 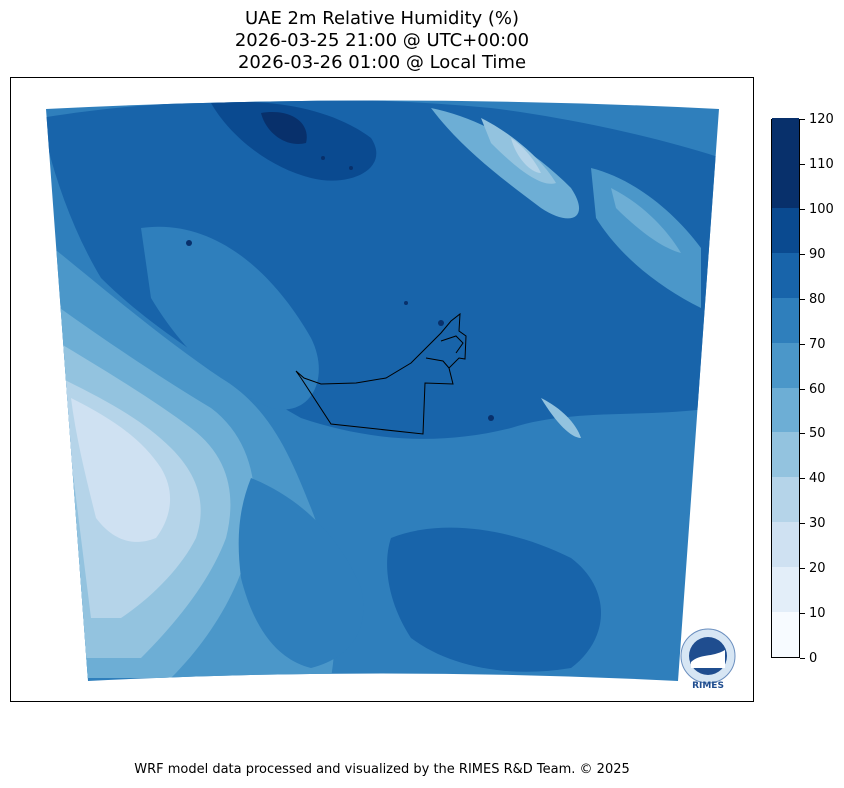 What do you see at coordinates (382, 62) in the screenshot?
I see `local-time: 2026-03-26 01:00 @ Local Time` at bounding box center [382, 62].